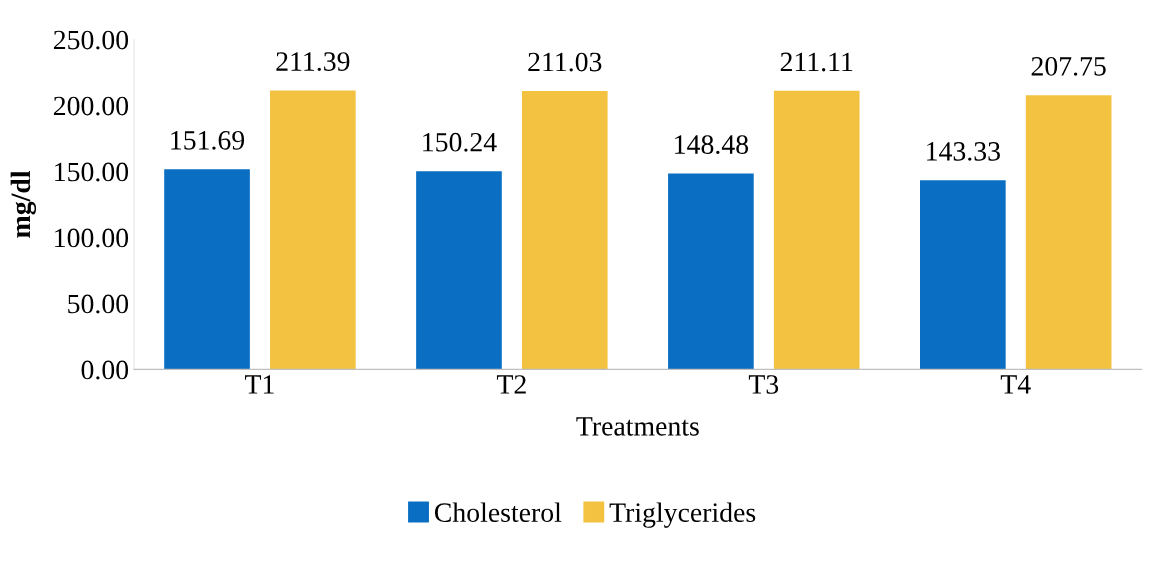  Describe the element at coordinates (763, 384) in the screenshot. I see `x-tick-label: T3` at that location.